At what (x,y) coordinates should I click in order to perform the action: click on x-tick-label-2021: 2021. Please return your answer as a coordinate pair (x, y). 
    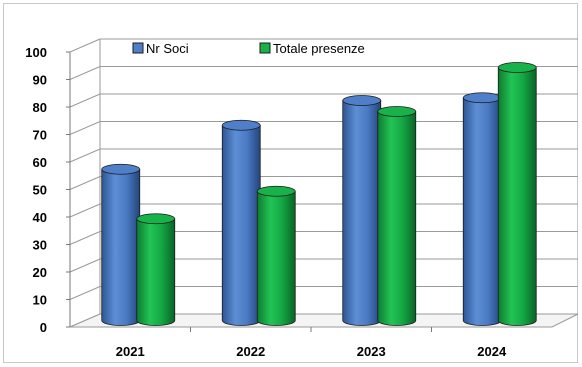
    Looking at the image, I should click on (130, 351).